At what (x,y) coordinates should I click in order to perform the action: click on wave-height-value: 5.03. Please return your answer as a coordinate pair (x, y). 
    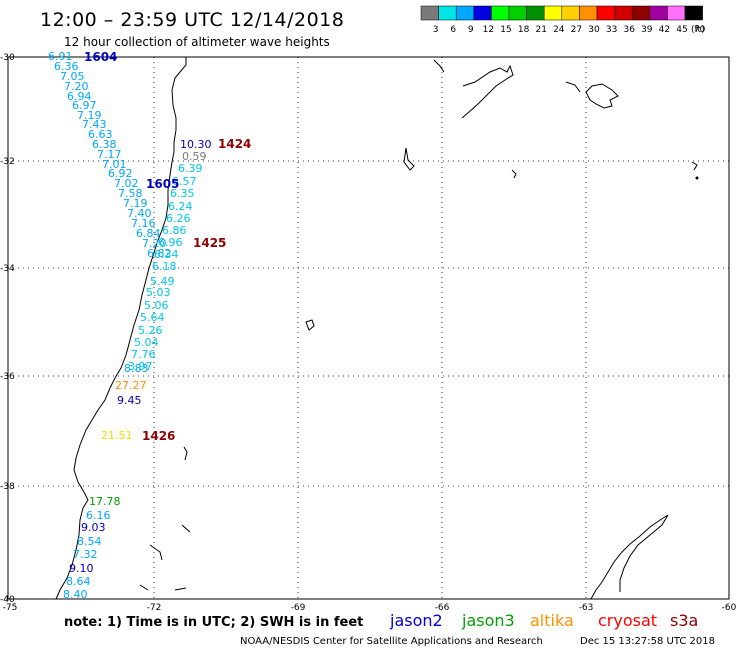
    Looking at the image, I should click on (158, 292).